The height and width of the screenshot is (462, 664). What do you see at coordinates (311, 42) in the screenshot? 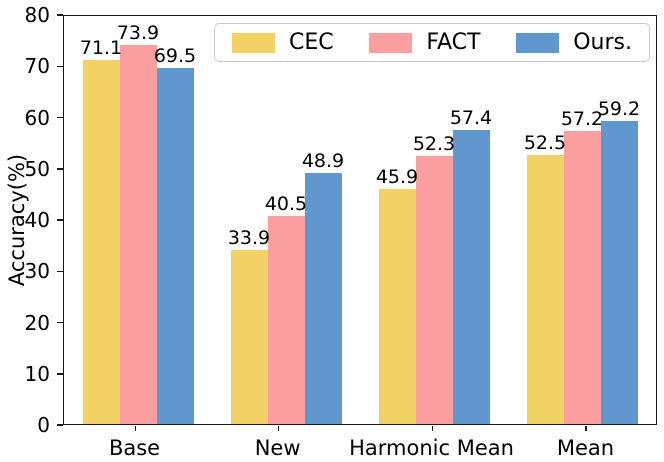
I see `legend-label: CEC` at bounding box center [311, 42].